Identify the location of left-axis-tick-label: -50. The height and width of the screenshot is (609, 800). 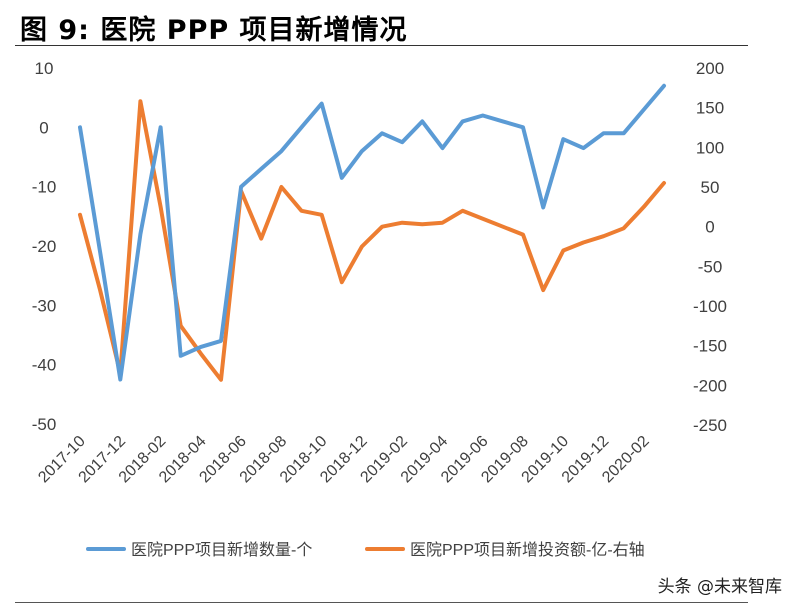
(44, 424).